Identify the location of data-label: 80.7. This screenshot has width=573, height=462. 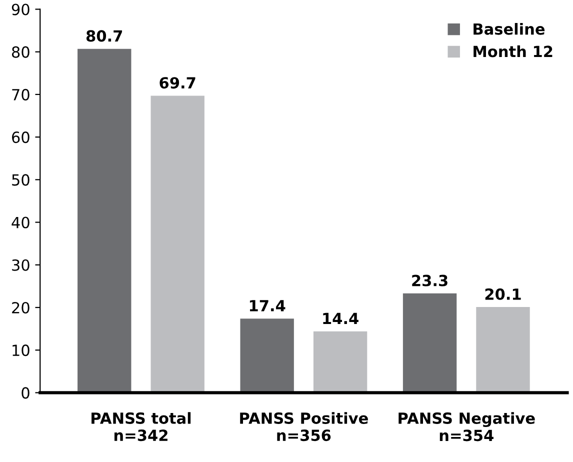
(104, 36).